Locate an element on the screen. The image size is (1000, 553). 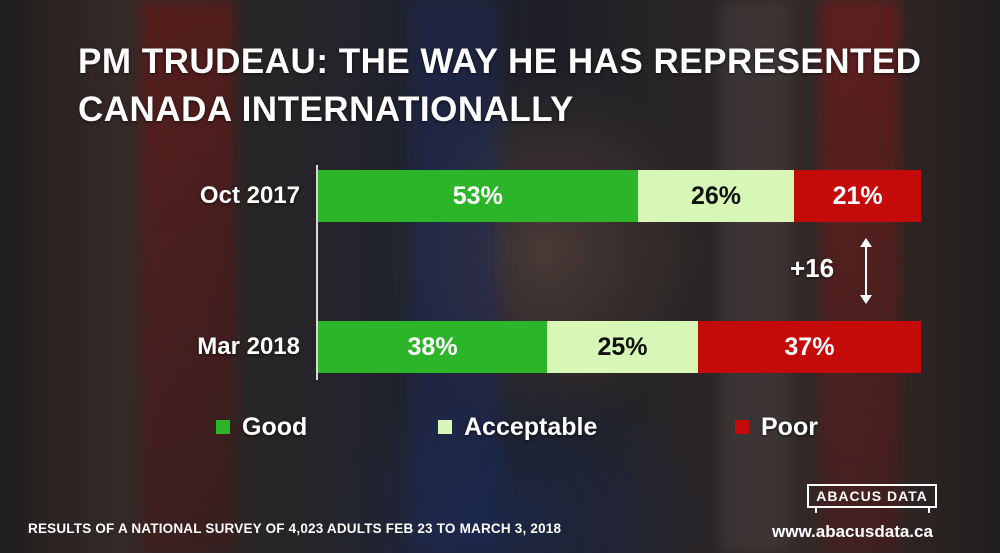
change-annotation: +16 is located at coordinates (812, 268).